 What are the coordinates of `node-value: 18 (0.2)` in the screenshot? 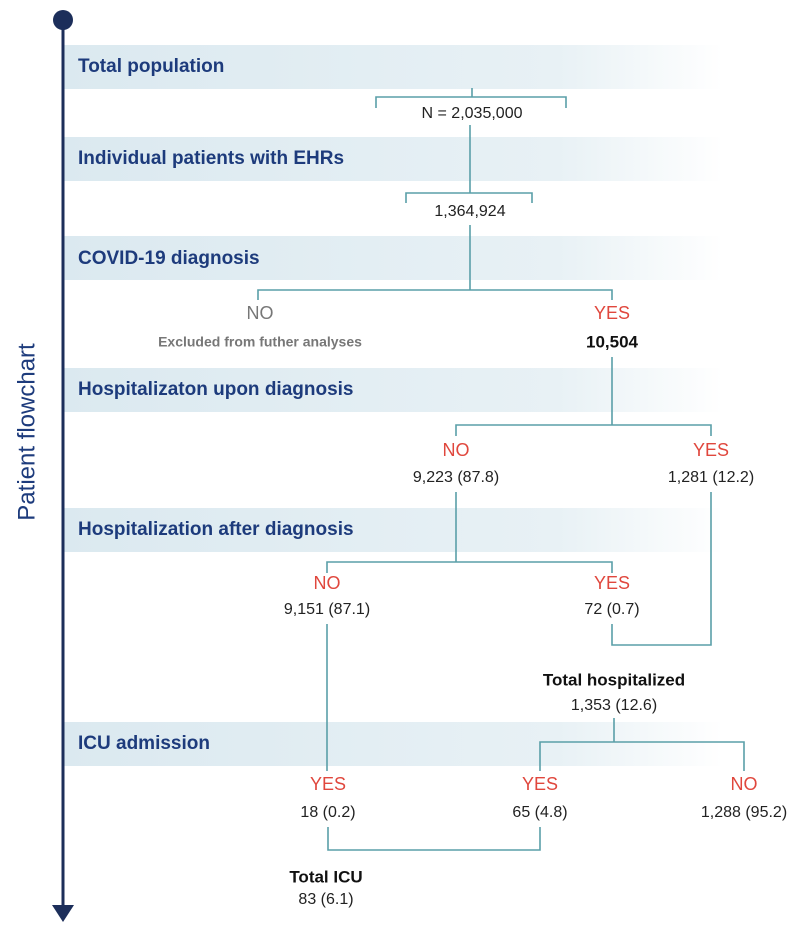 It's located at (327, 812).